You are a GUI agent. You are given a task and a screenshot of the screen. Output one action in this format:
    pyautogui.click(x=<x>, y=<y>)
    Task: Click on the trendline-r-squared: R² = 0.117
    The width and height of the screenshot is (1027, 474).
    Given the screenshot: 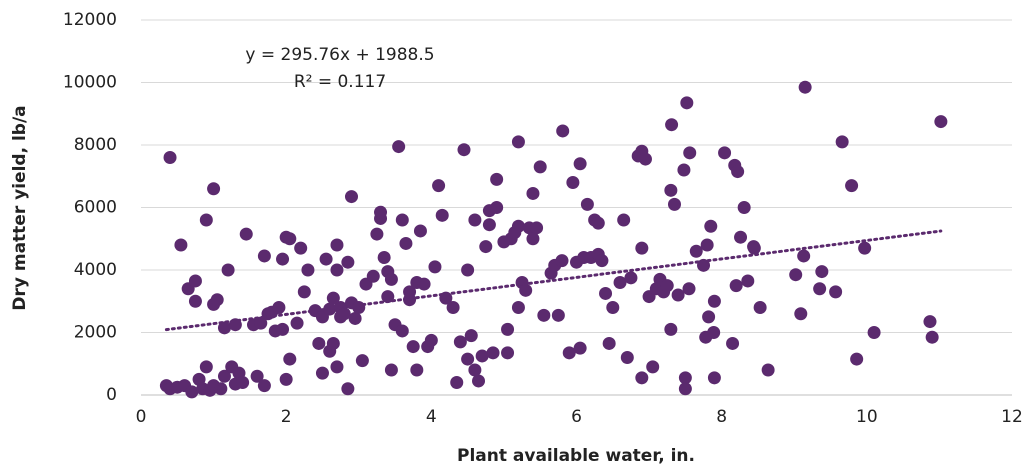 What is the action you would take?
    pyautogui.click(x=340, y=82)
    